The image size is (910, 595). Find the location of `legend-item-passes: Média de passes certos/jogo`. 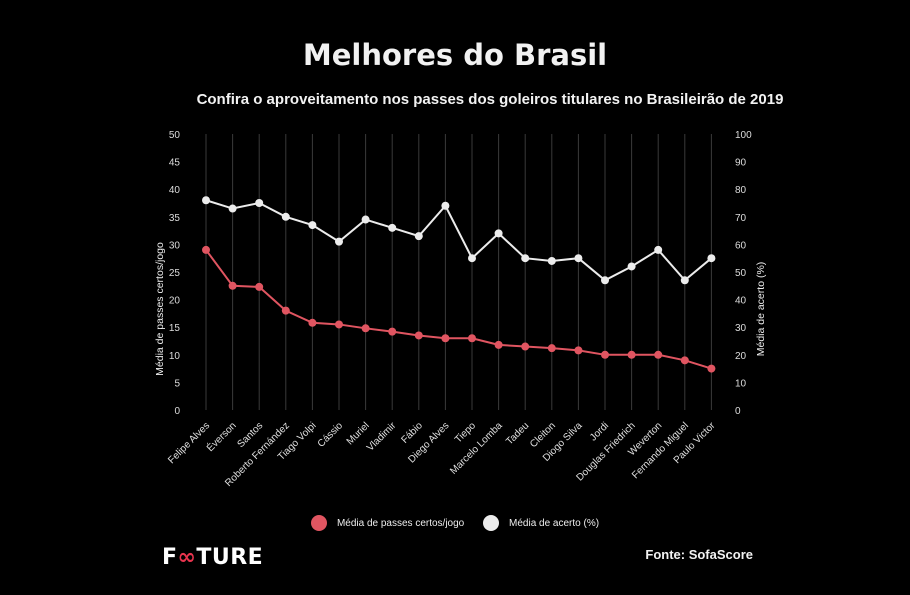

legend-item-passes: Média de passes certos/jogo is located at coordinates (387, 523).